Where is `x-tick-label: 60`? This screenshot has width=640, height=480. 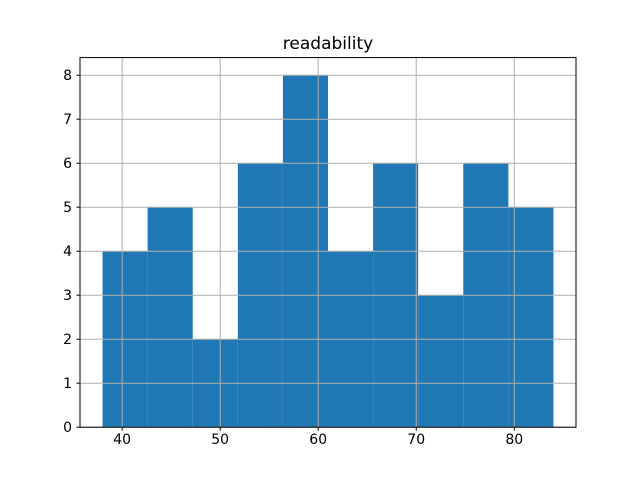
x-tick-label: 60 is located at coordinates (318, 440).